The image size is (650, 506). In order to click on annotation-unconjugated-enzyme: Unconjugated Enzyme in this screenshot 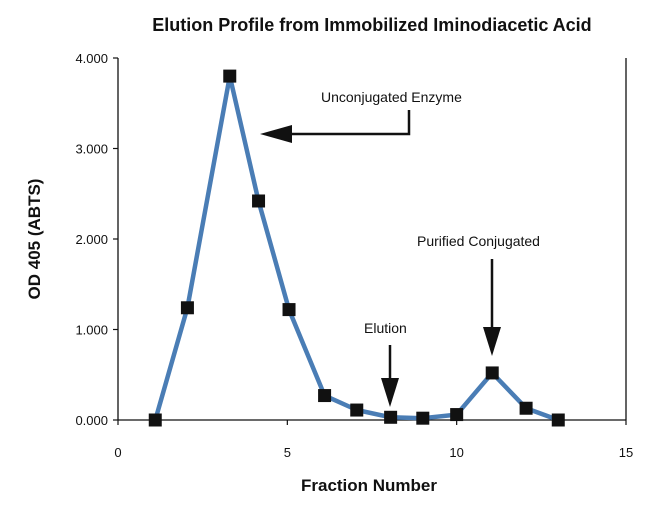, I will do `click(391, 97)`.